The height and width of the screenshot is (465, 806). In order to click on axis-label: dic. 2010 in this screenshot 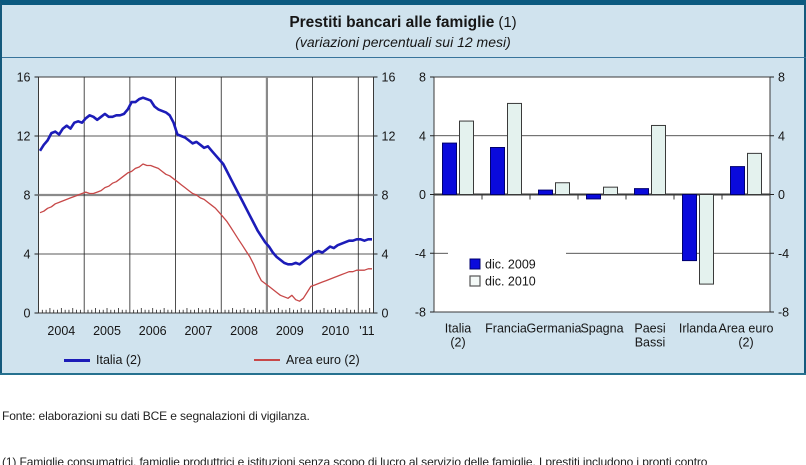, I will do `click(510, 282)`.